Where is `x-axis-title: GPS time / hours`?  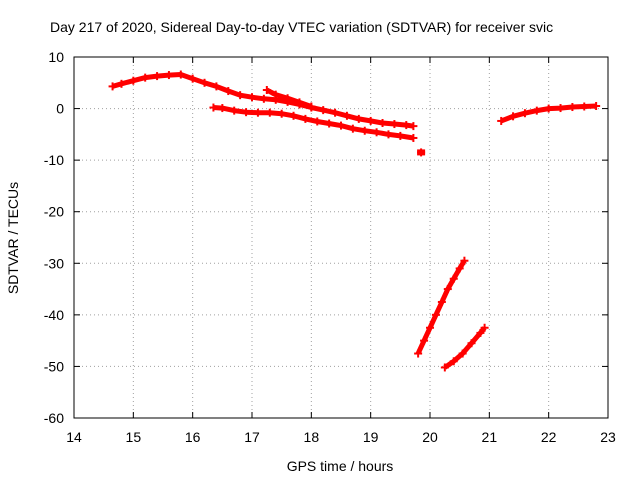 x-axis-title: GPS time / hours is located at coordinates (340, 466).